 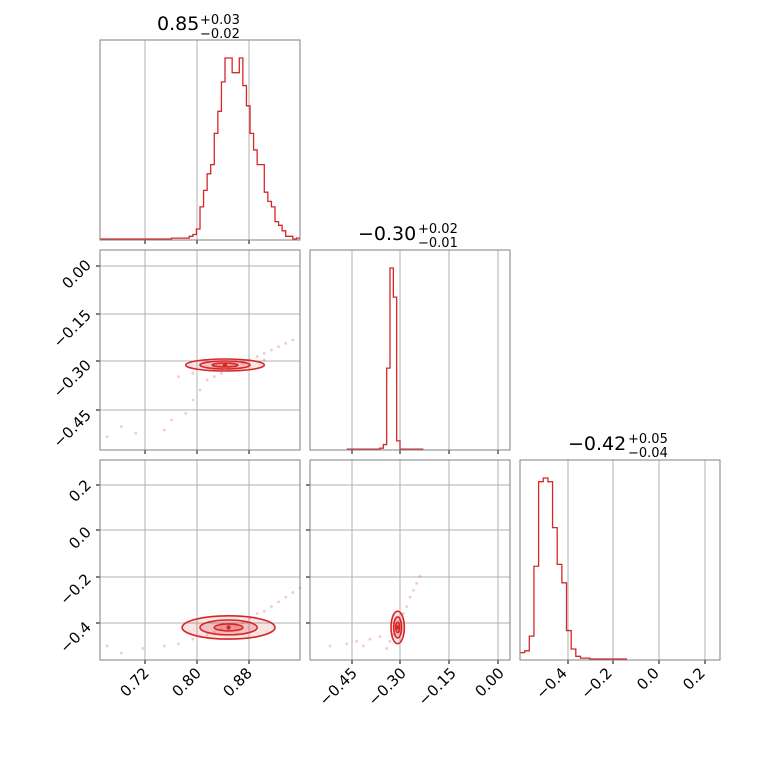 I want to click on hist-param-2-panel, so click(x=410, y=351).